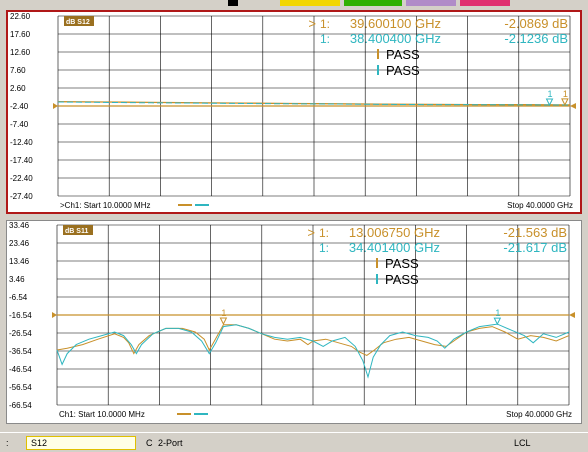 This screenshot has height=452, width=588. Describe the element at coordinates (20, 351) in the screenshot. I see `y-tick-label: -36.54` at that location.